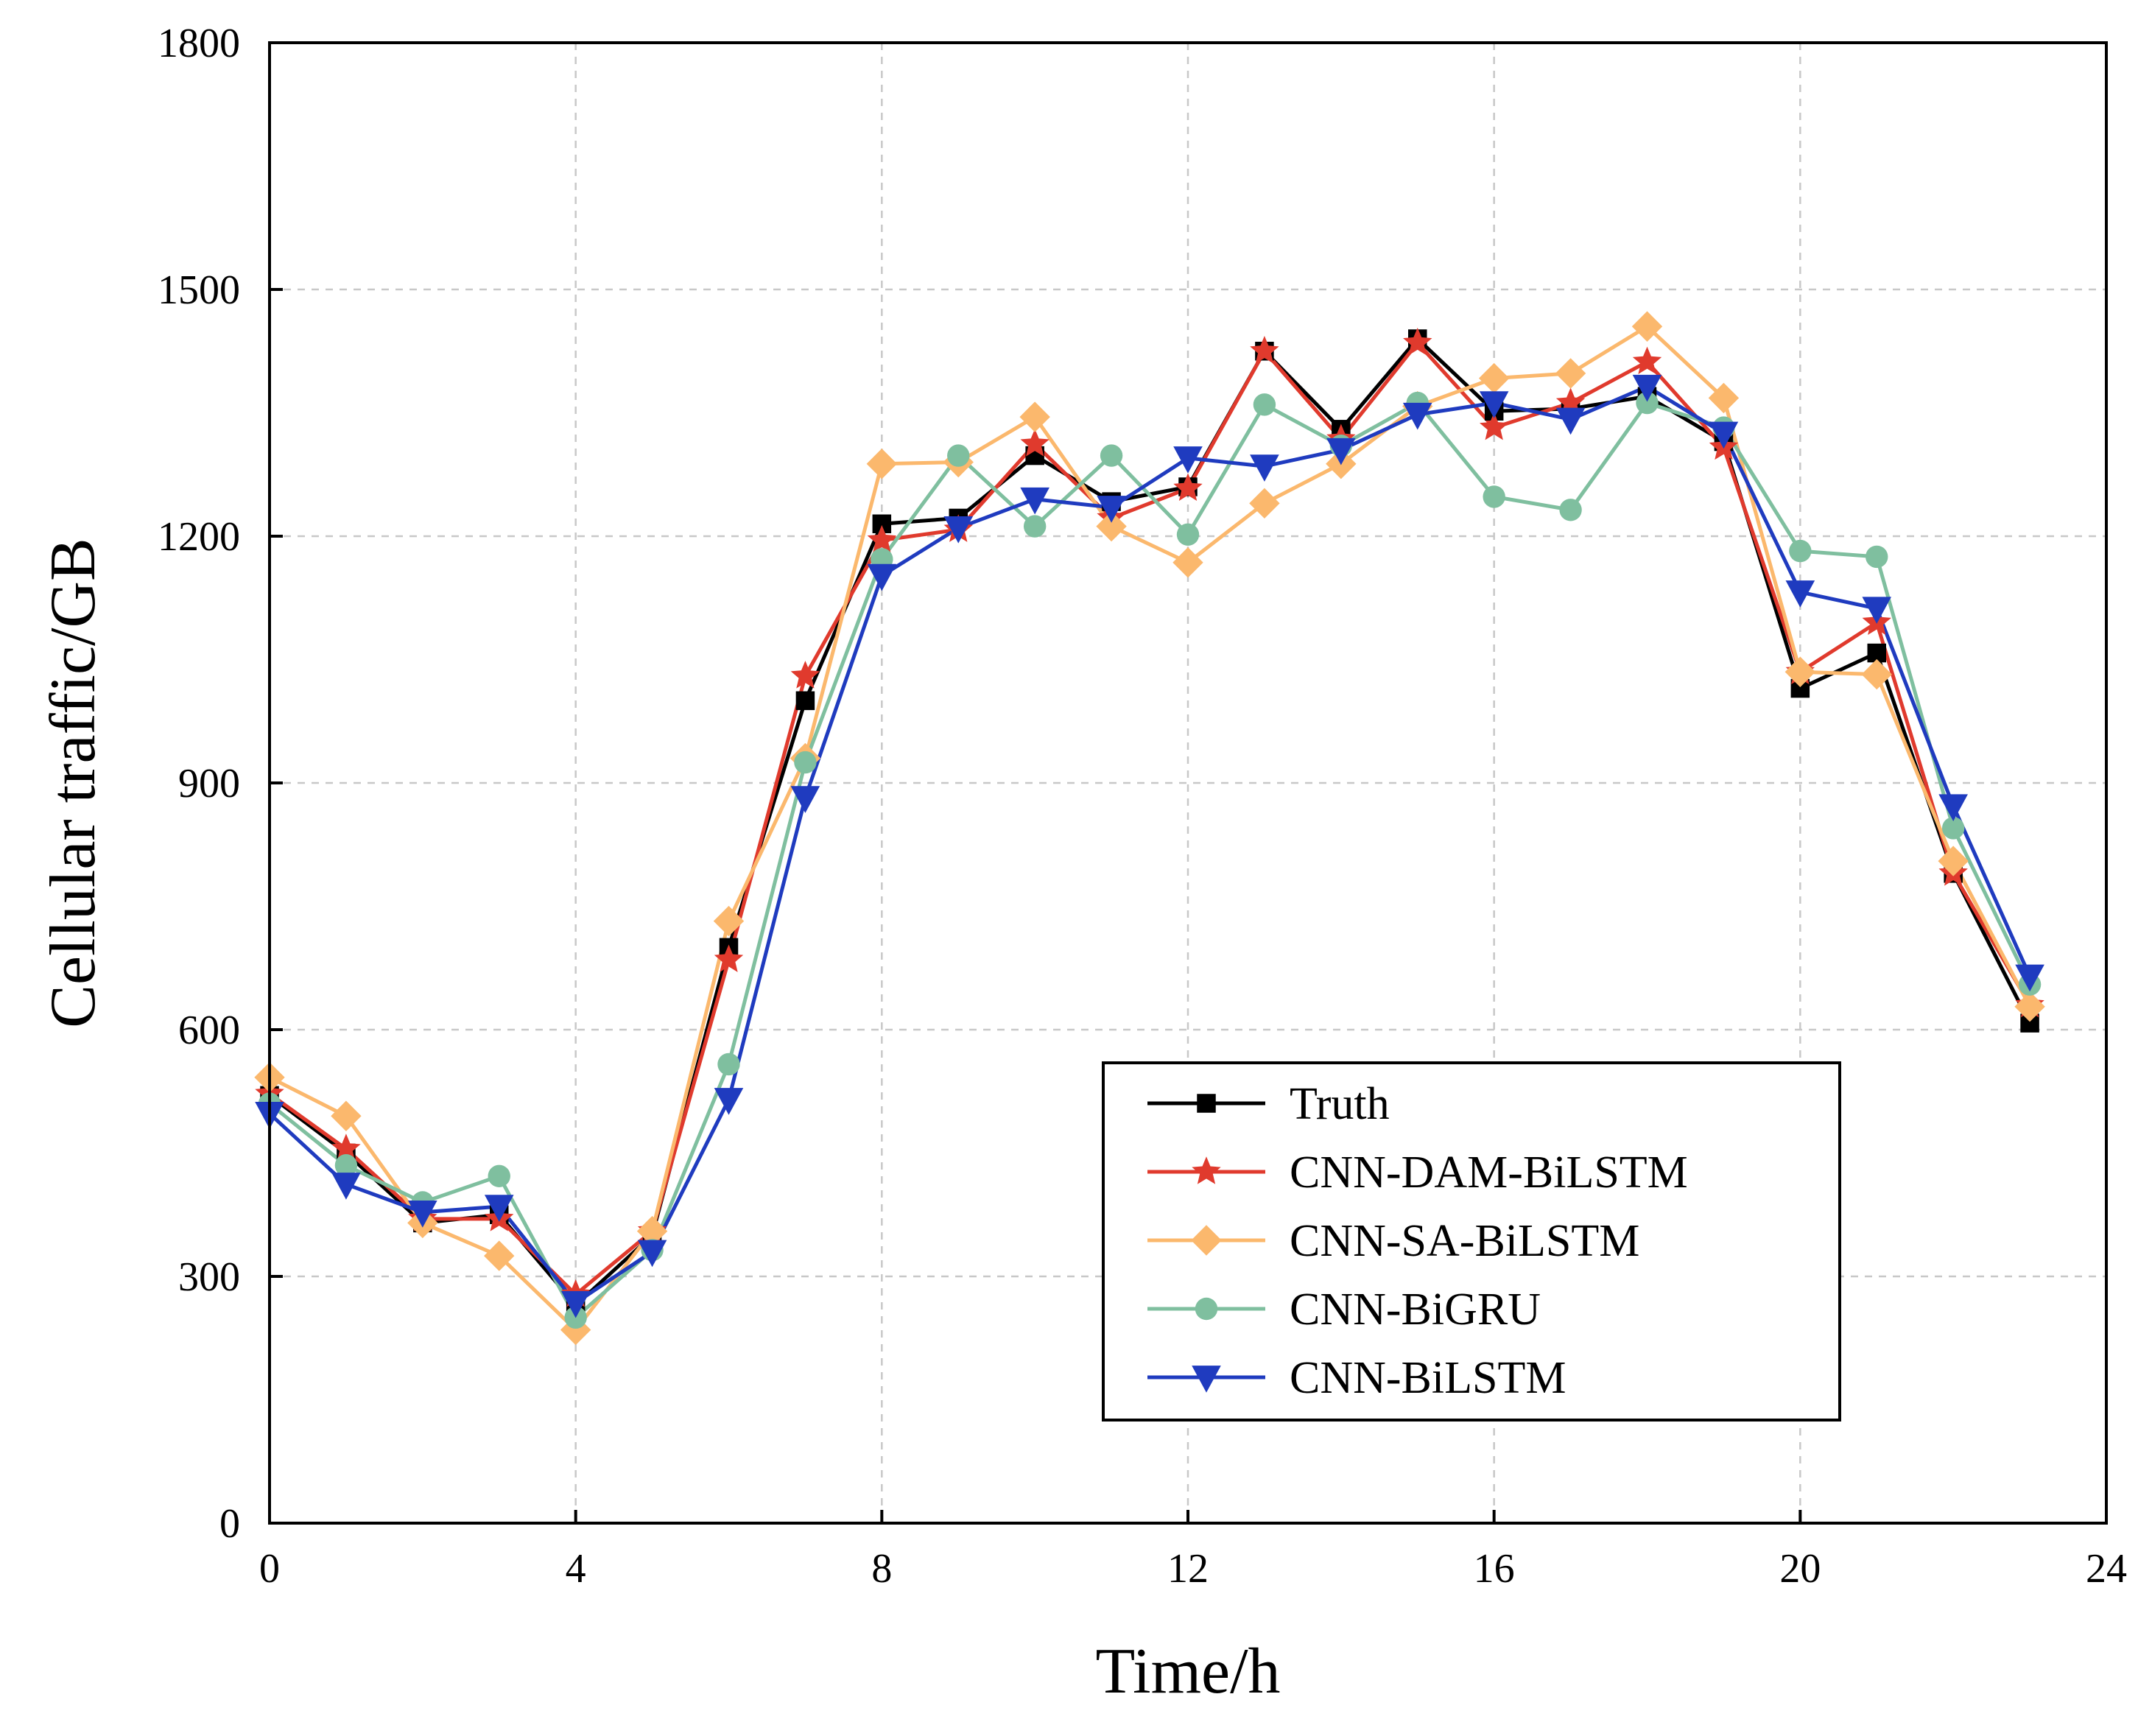 This screenshot has width=2152, height=1736. What do you see at coordinates (209, 783) in the screenshot?
I see `y-tick-label: 900` at bounding box center [209, 783].